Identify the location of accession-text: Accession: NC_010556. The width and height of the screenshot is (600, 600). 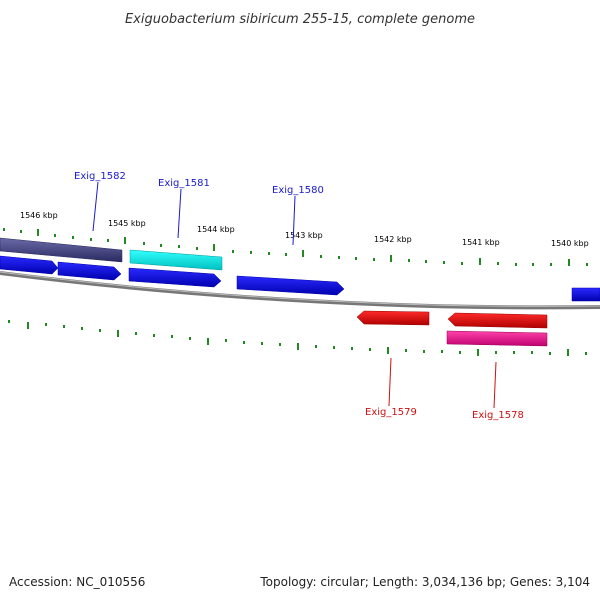
(77, 582).